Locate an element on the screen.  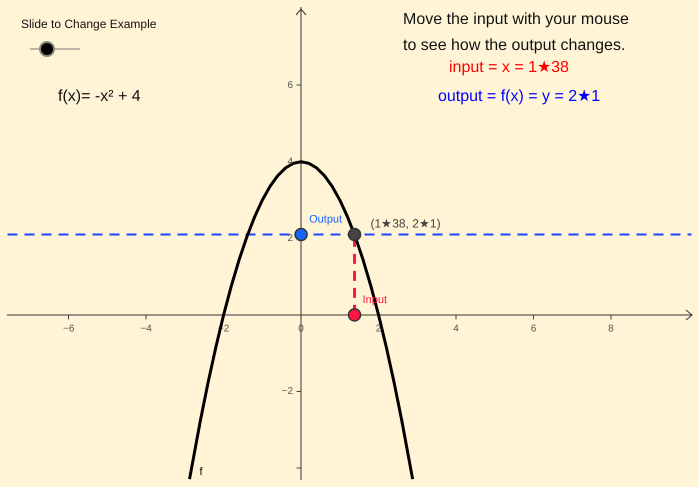
y-tick-label: 2 is located at coordinates (291, 238).